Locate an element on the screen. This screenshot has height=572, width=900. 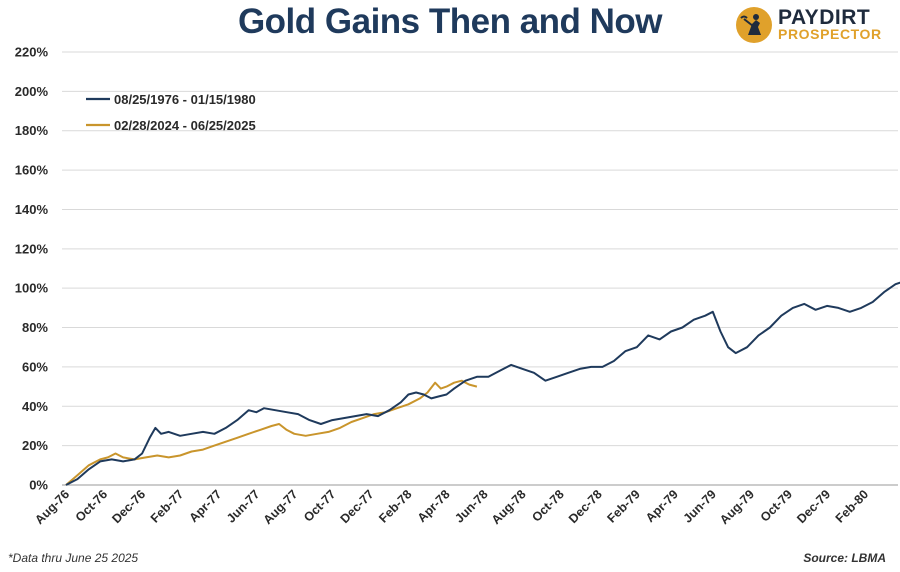
x-tick-label: Oct-77 is located at coordinates (319, 505).